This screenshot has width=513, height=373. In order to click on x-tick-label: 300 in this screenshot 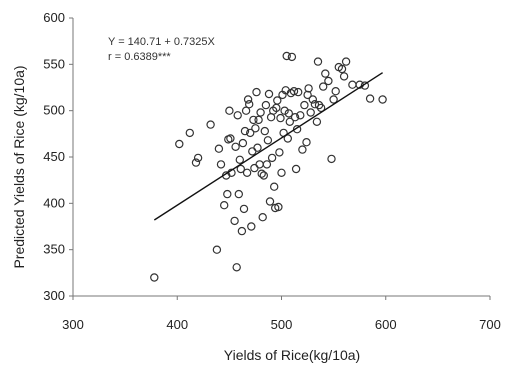, I will do `click(73, 324)`.